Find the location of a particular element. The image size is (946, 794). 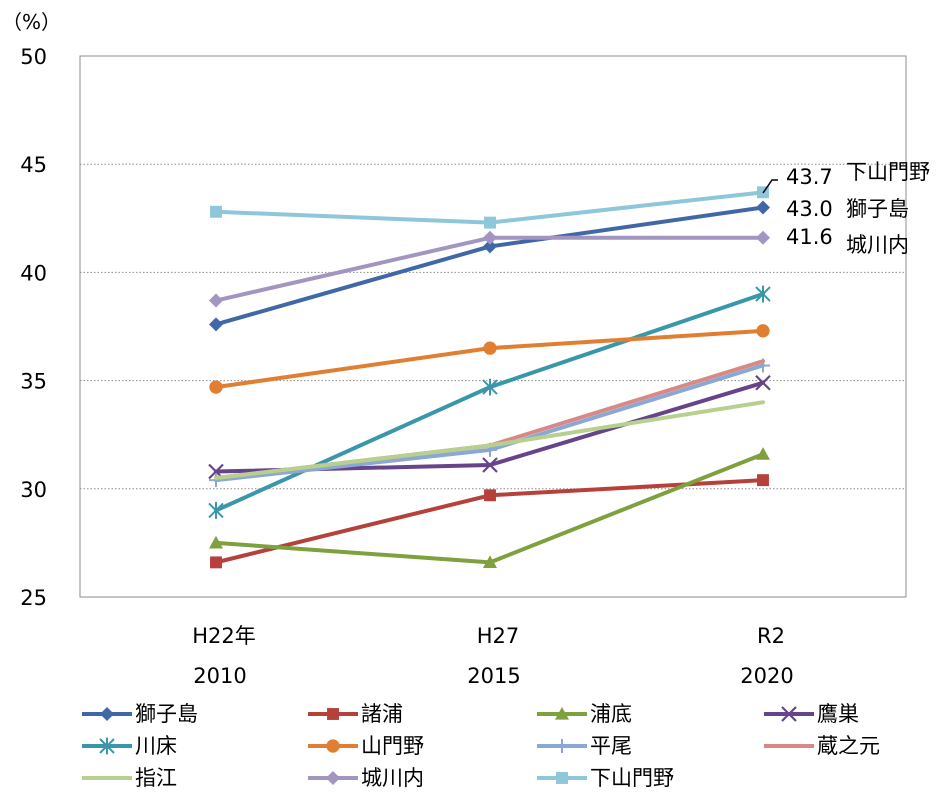

legend-item: 川床 is located at coordinates (129, 746).